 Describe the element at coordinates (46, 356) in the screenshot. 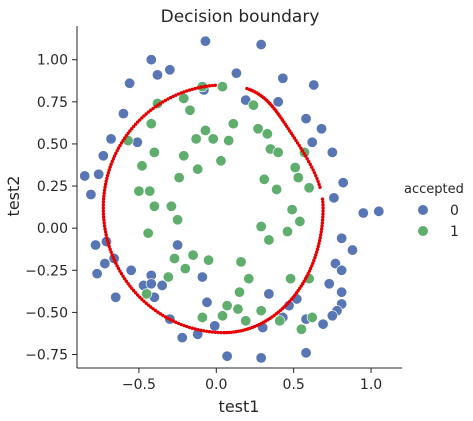

I see `y-tick-label: −0.75` at that location.